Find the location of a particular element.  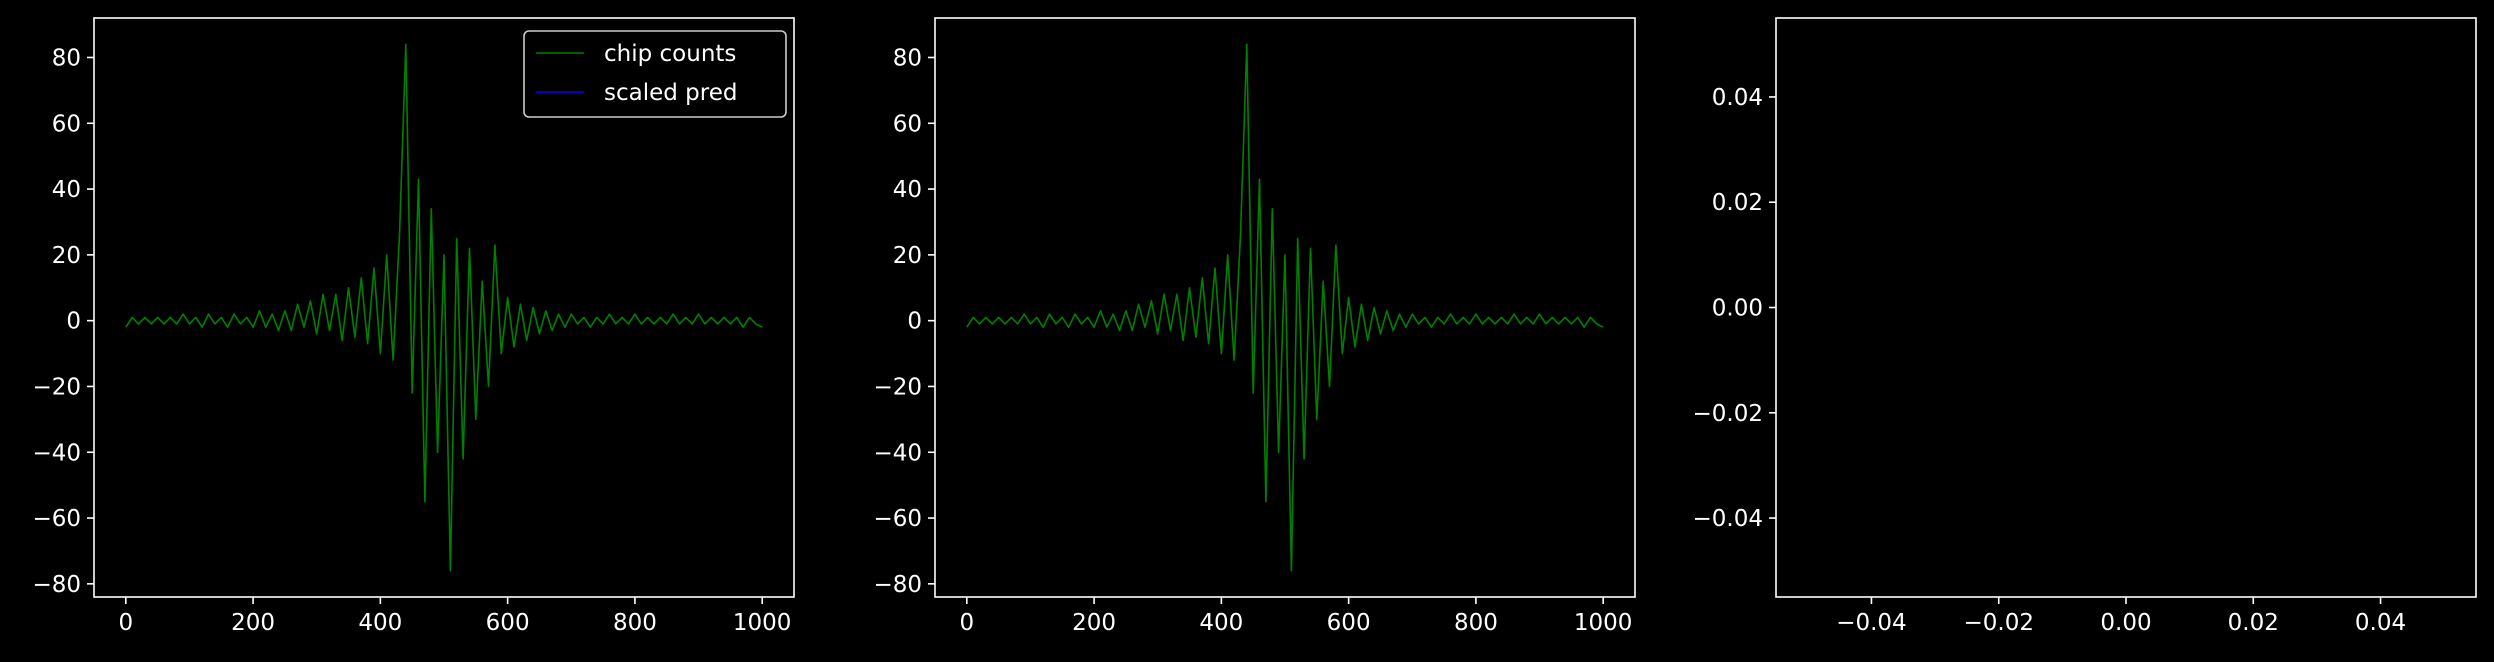

legend-box is located at coordinates (655, 74).